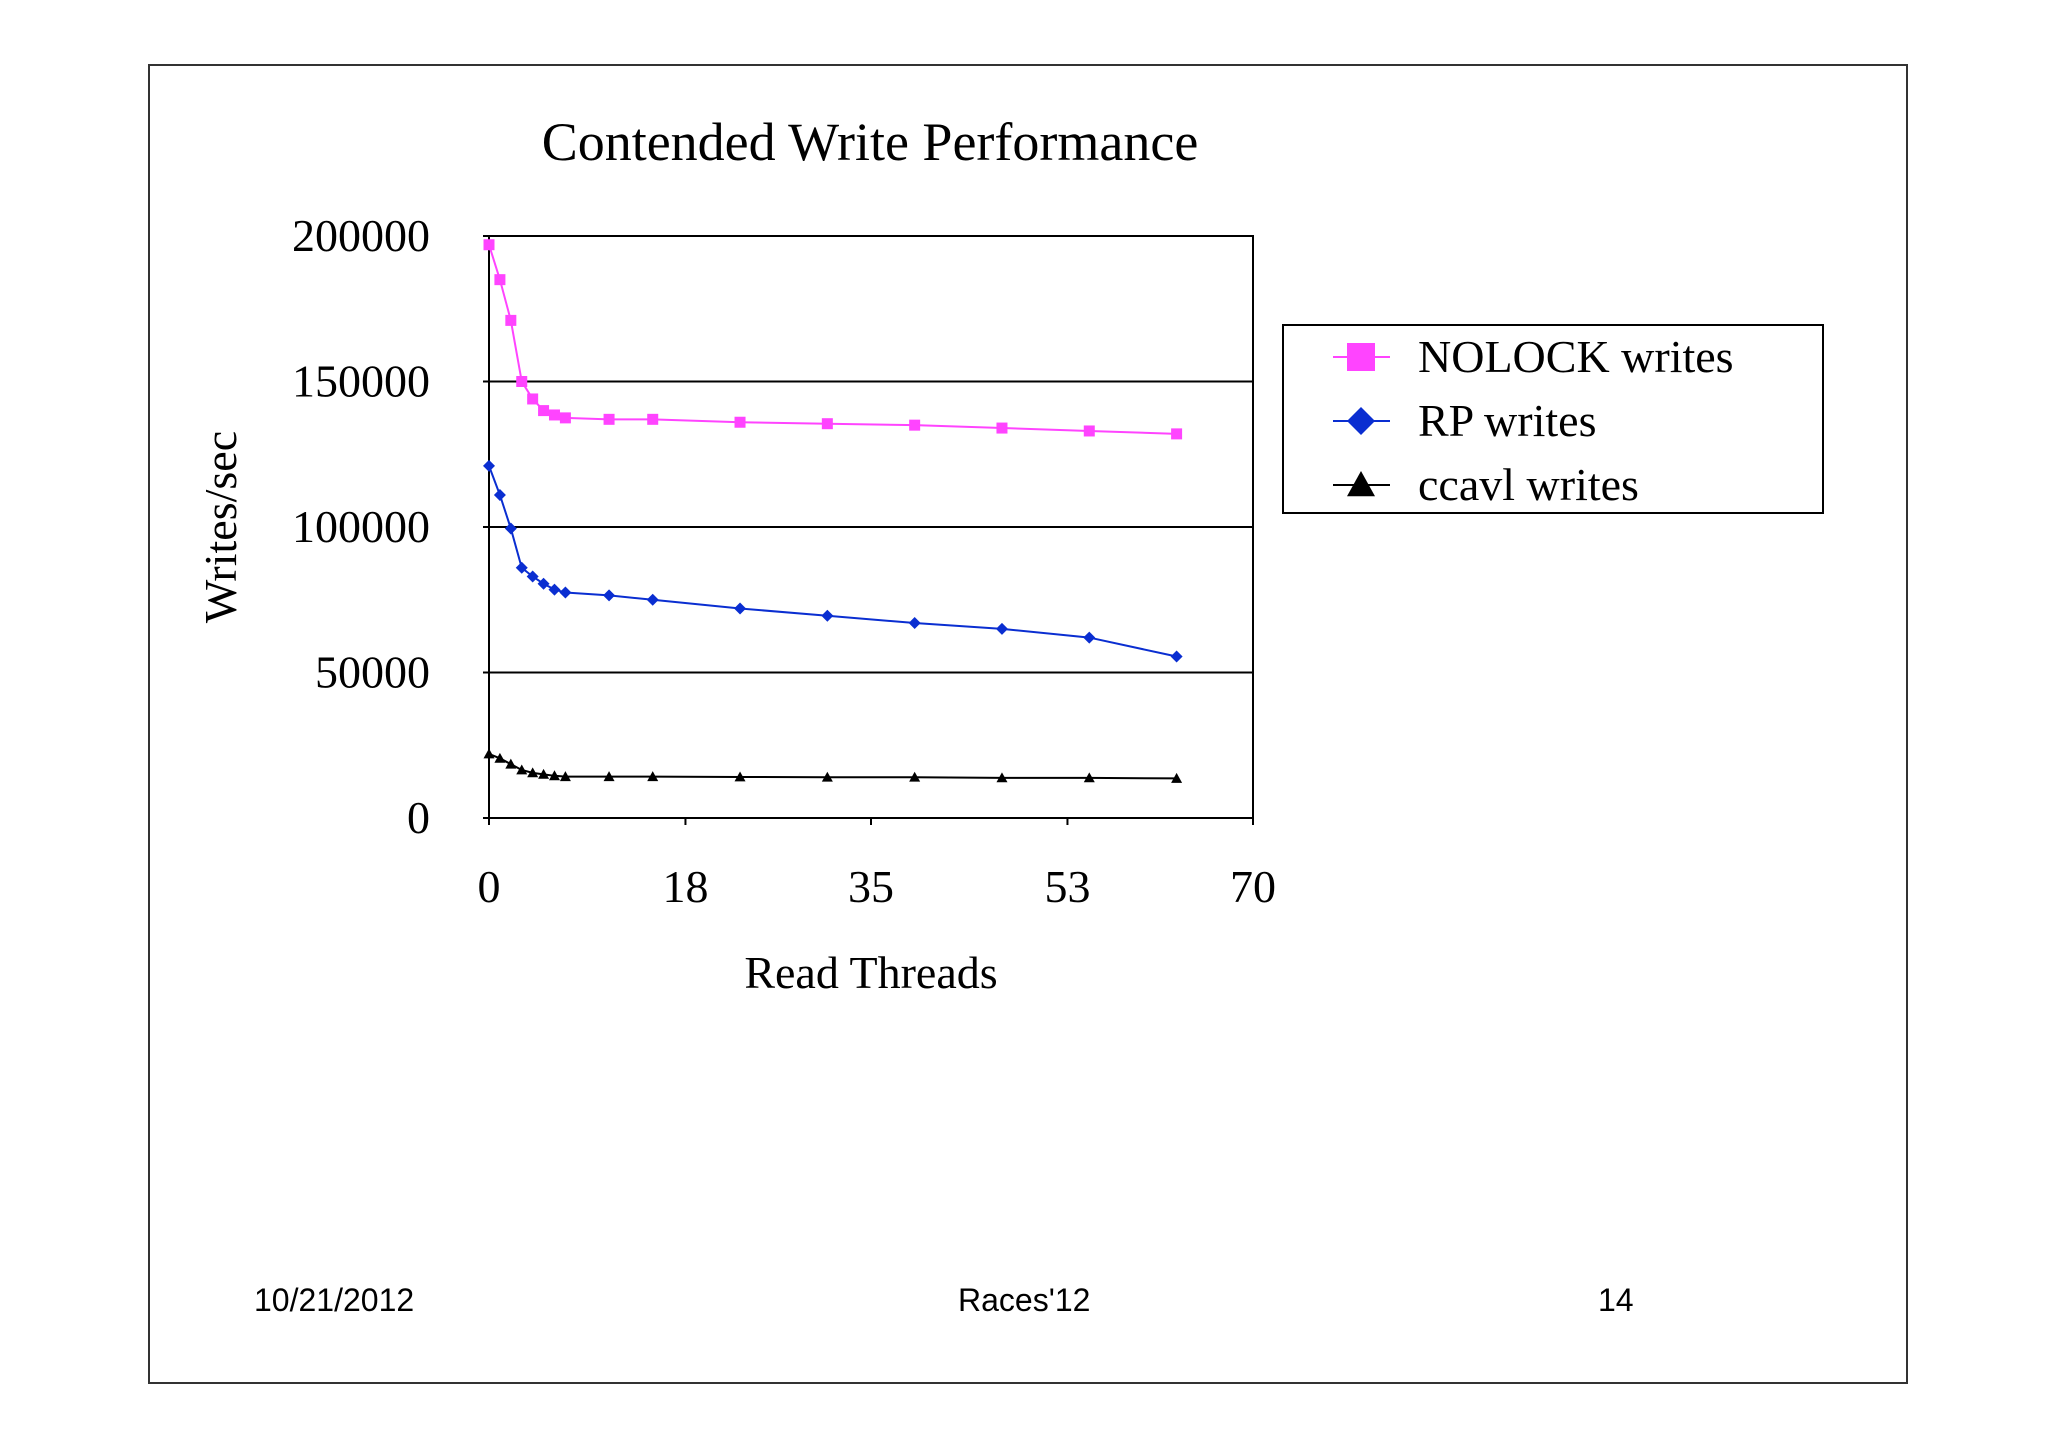  I want to click on gridlines, so click(871, 527).